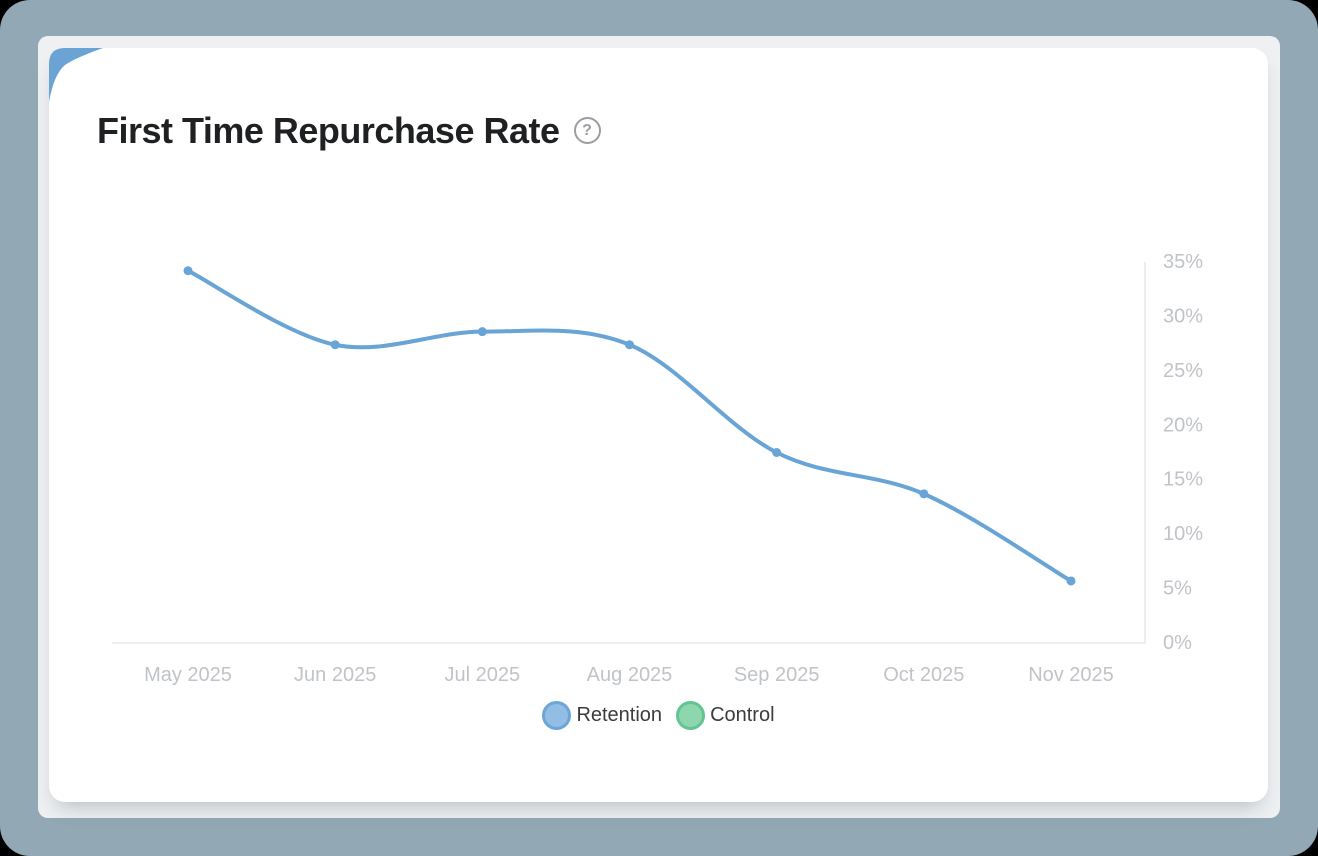 This screenshot has width=1318, height=856. What do you see at coordinates (923, 675) in the screenshot?
I see `x-tick-label: Oct 2025` at bounding box center [923, 675].